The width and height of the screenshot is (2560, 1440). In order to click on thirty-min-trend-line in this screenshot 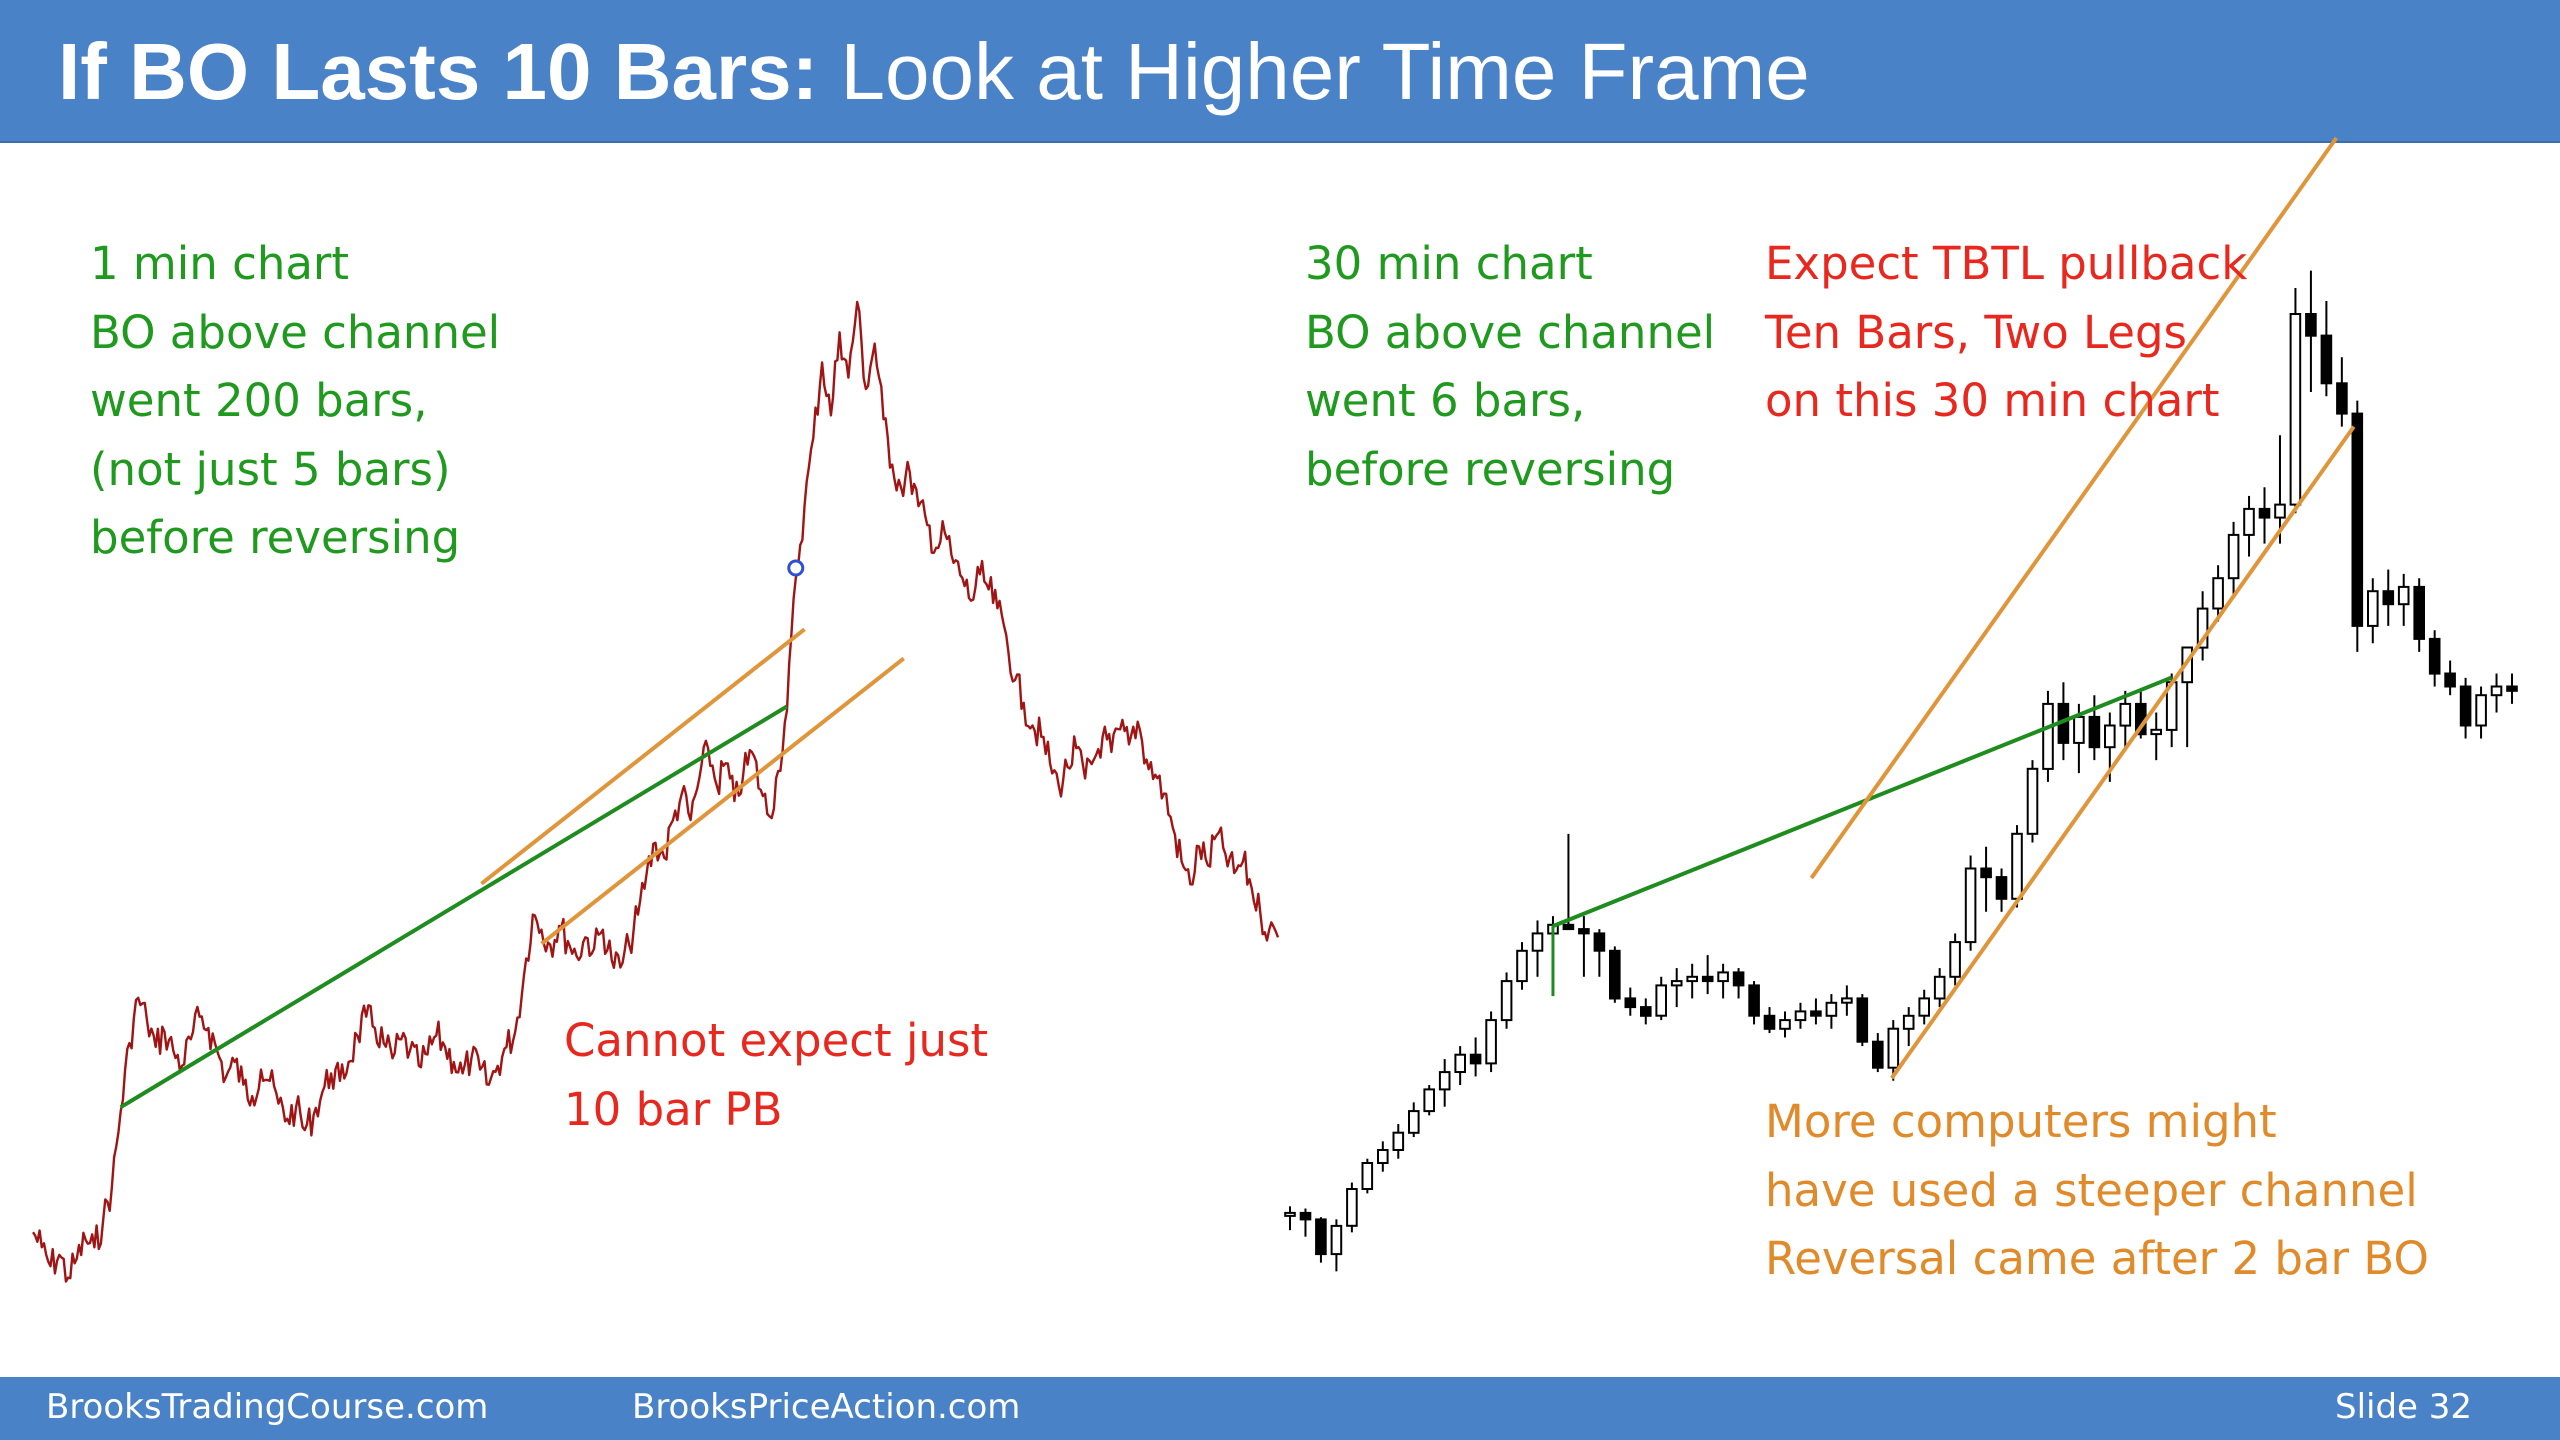, I will do `click(1862, 802)`.